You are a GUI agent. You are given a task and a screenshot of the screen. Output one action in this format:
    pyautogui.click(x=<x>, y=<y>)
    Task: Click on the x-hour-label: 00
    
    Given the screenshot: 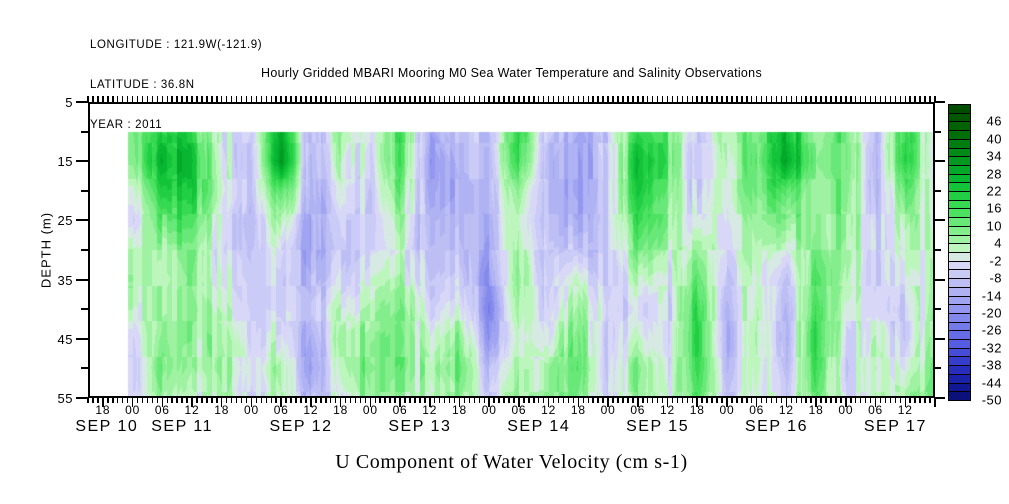 What is the action you would take?
    pyautogui.click(x=133, y=410)
    